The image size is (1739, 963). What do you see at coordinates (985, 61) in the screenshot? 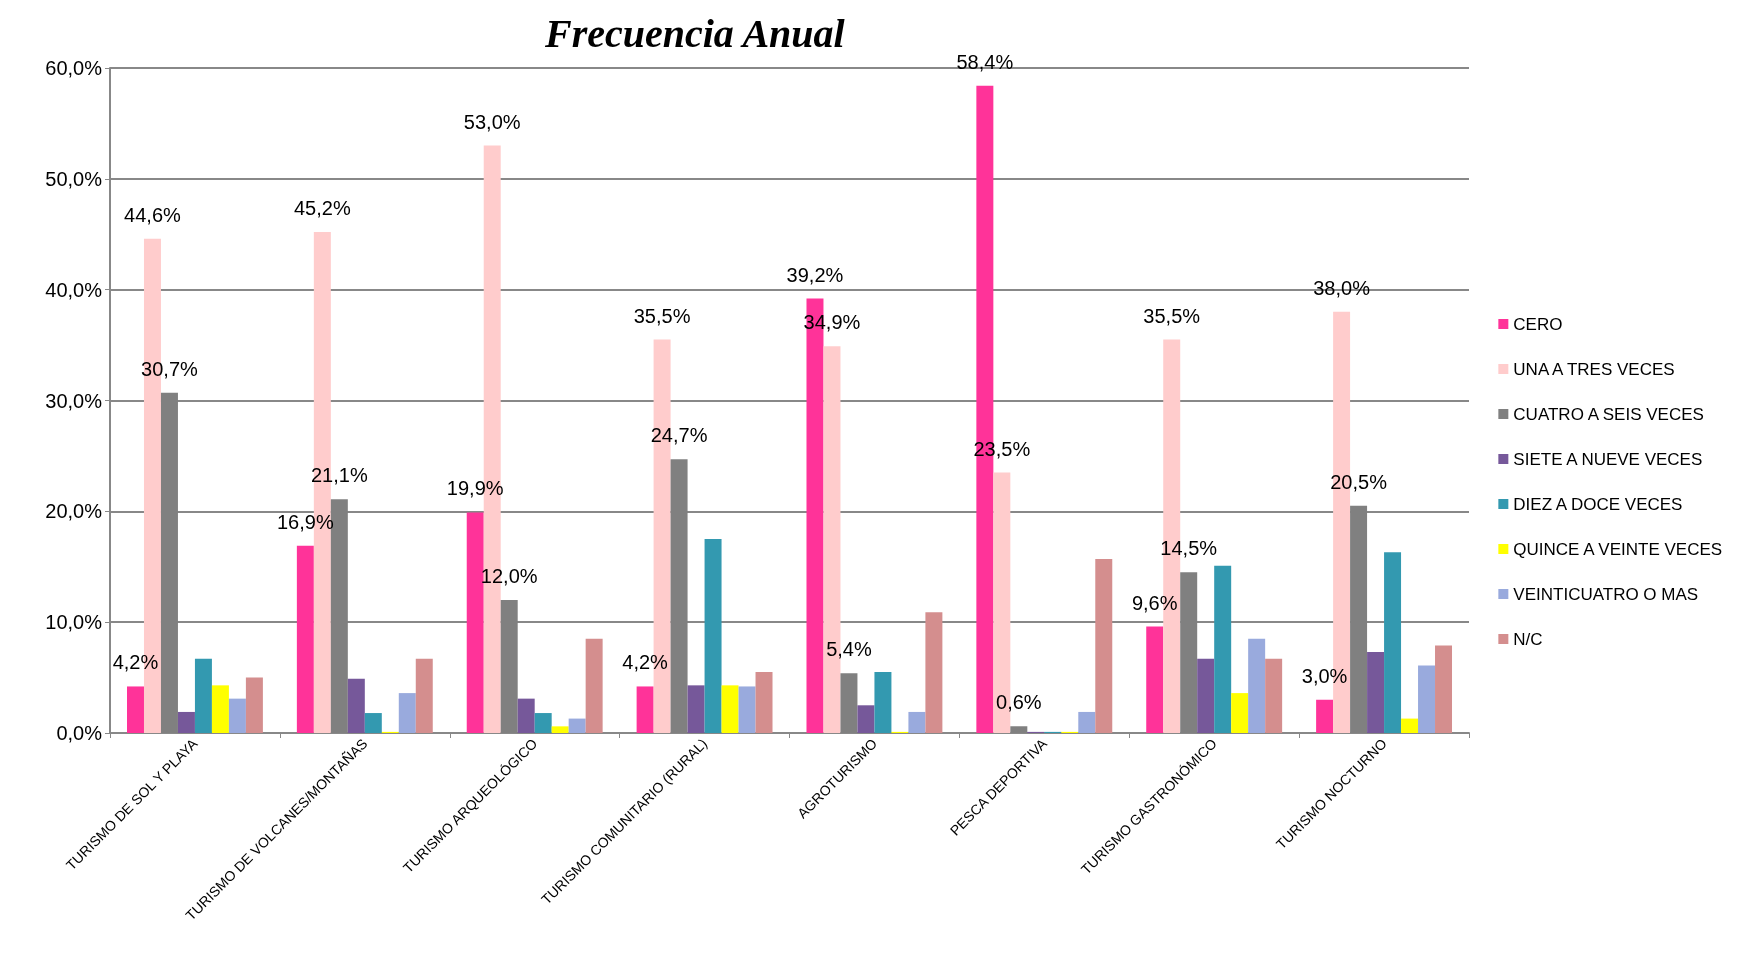
I see `data-label: 58,4%` at bounding box center [985, 61].